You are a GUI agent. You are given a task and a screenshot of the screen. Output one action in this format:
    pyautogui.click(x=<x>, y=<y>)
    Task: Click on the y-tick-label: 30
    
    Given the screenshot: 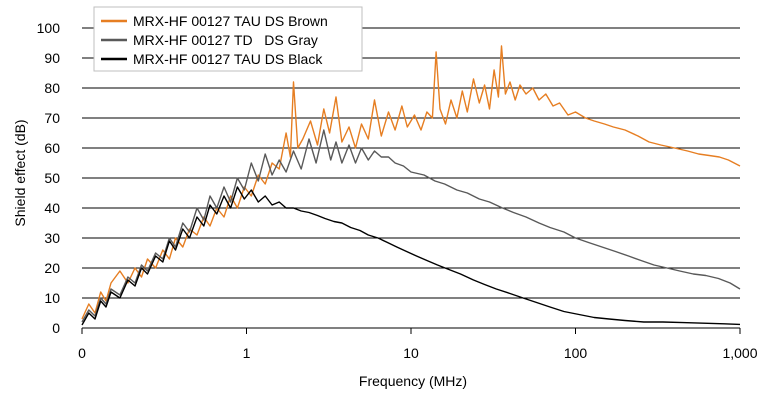 What is the action you would take?
    pyautogui.click(x=52, y=238)
    